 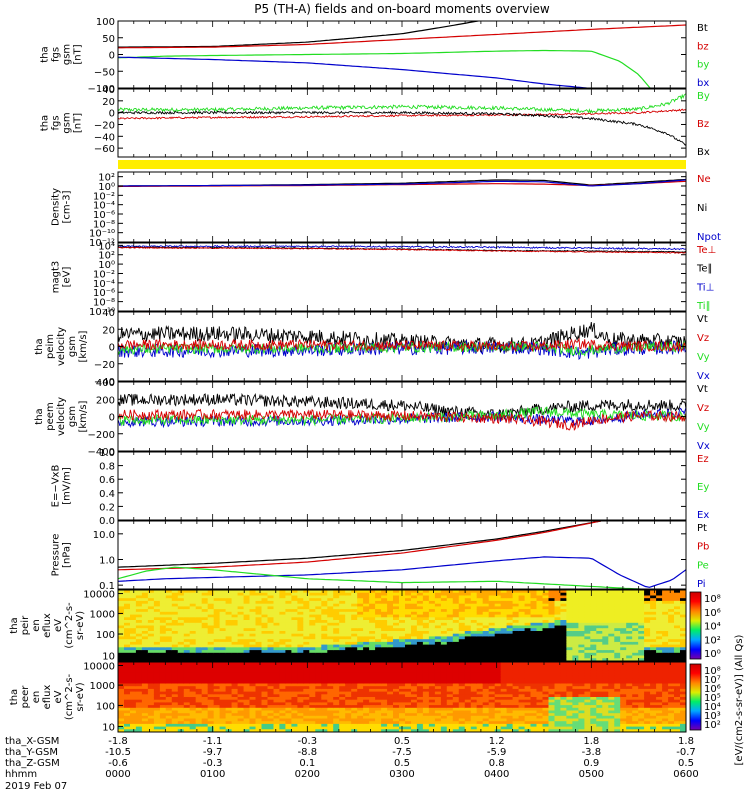 What do you see at coordinates (99, 595) in the screenshot?
I see `ytick-label: 10000` at bounding box center [99, 595].